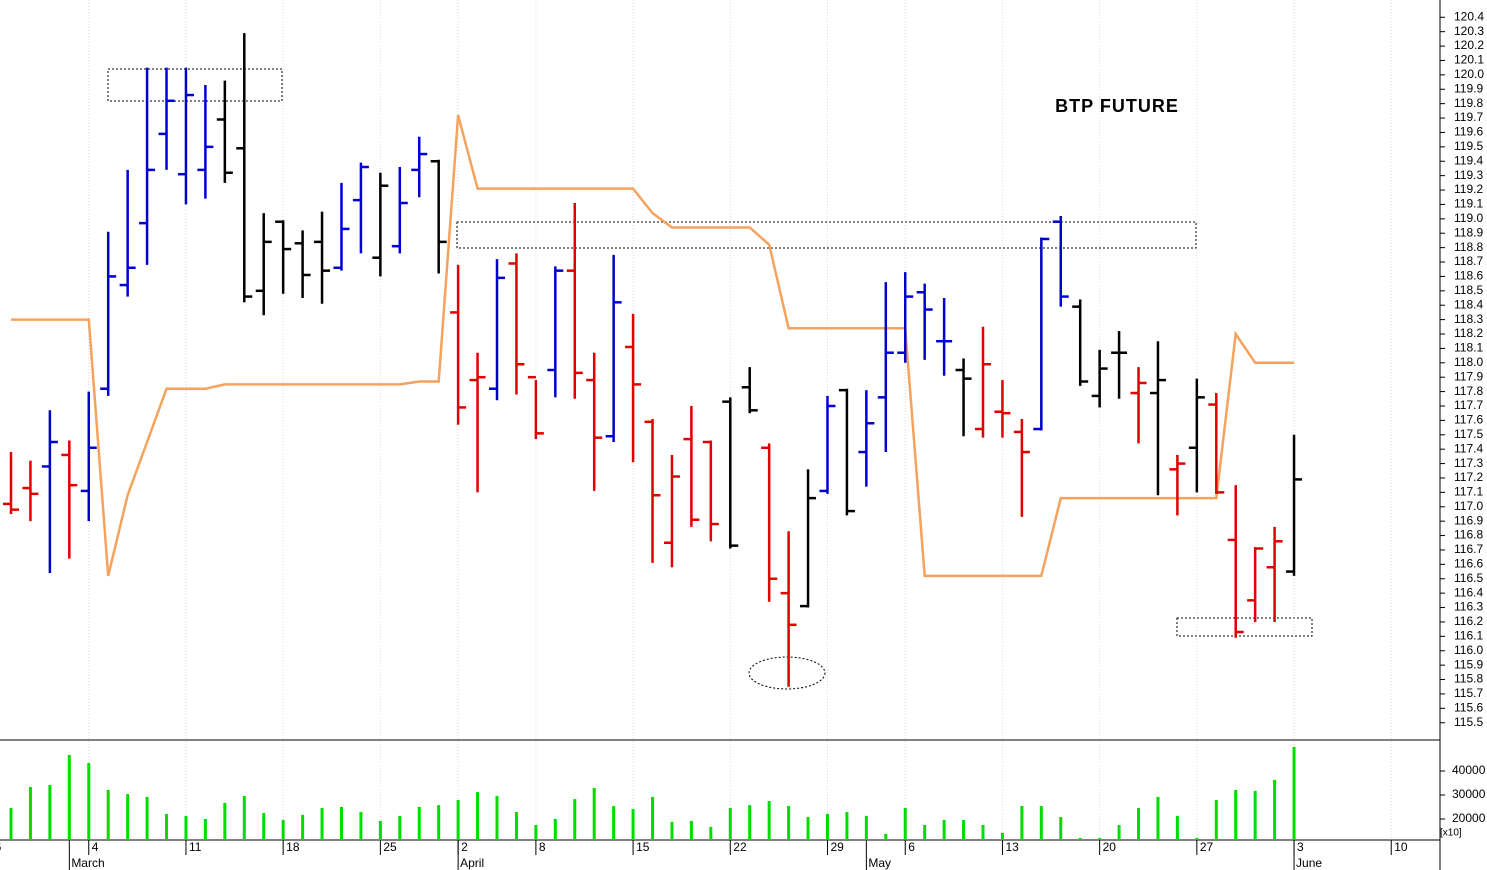 The height and width of the screenshot is (870, 1487). What do you see at coordinates (542, 847) in the screenshot?
I see `x-tick-label: 8` at bounding box center [542, 847].